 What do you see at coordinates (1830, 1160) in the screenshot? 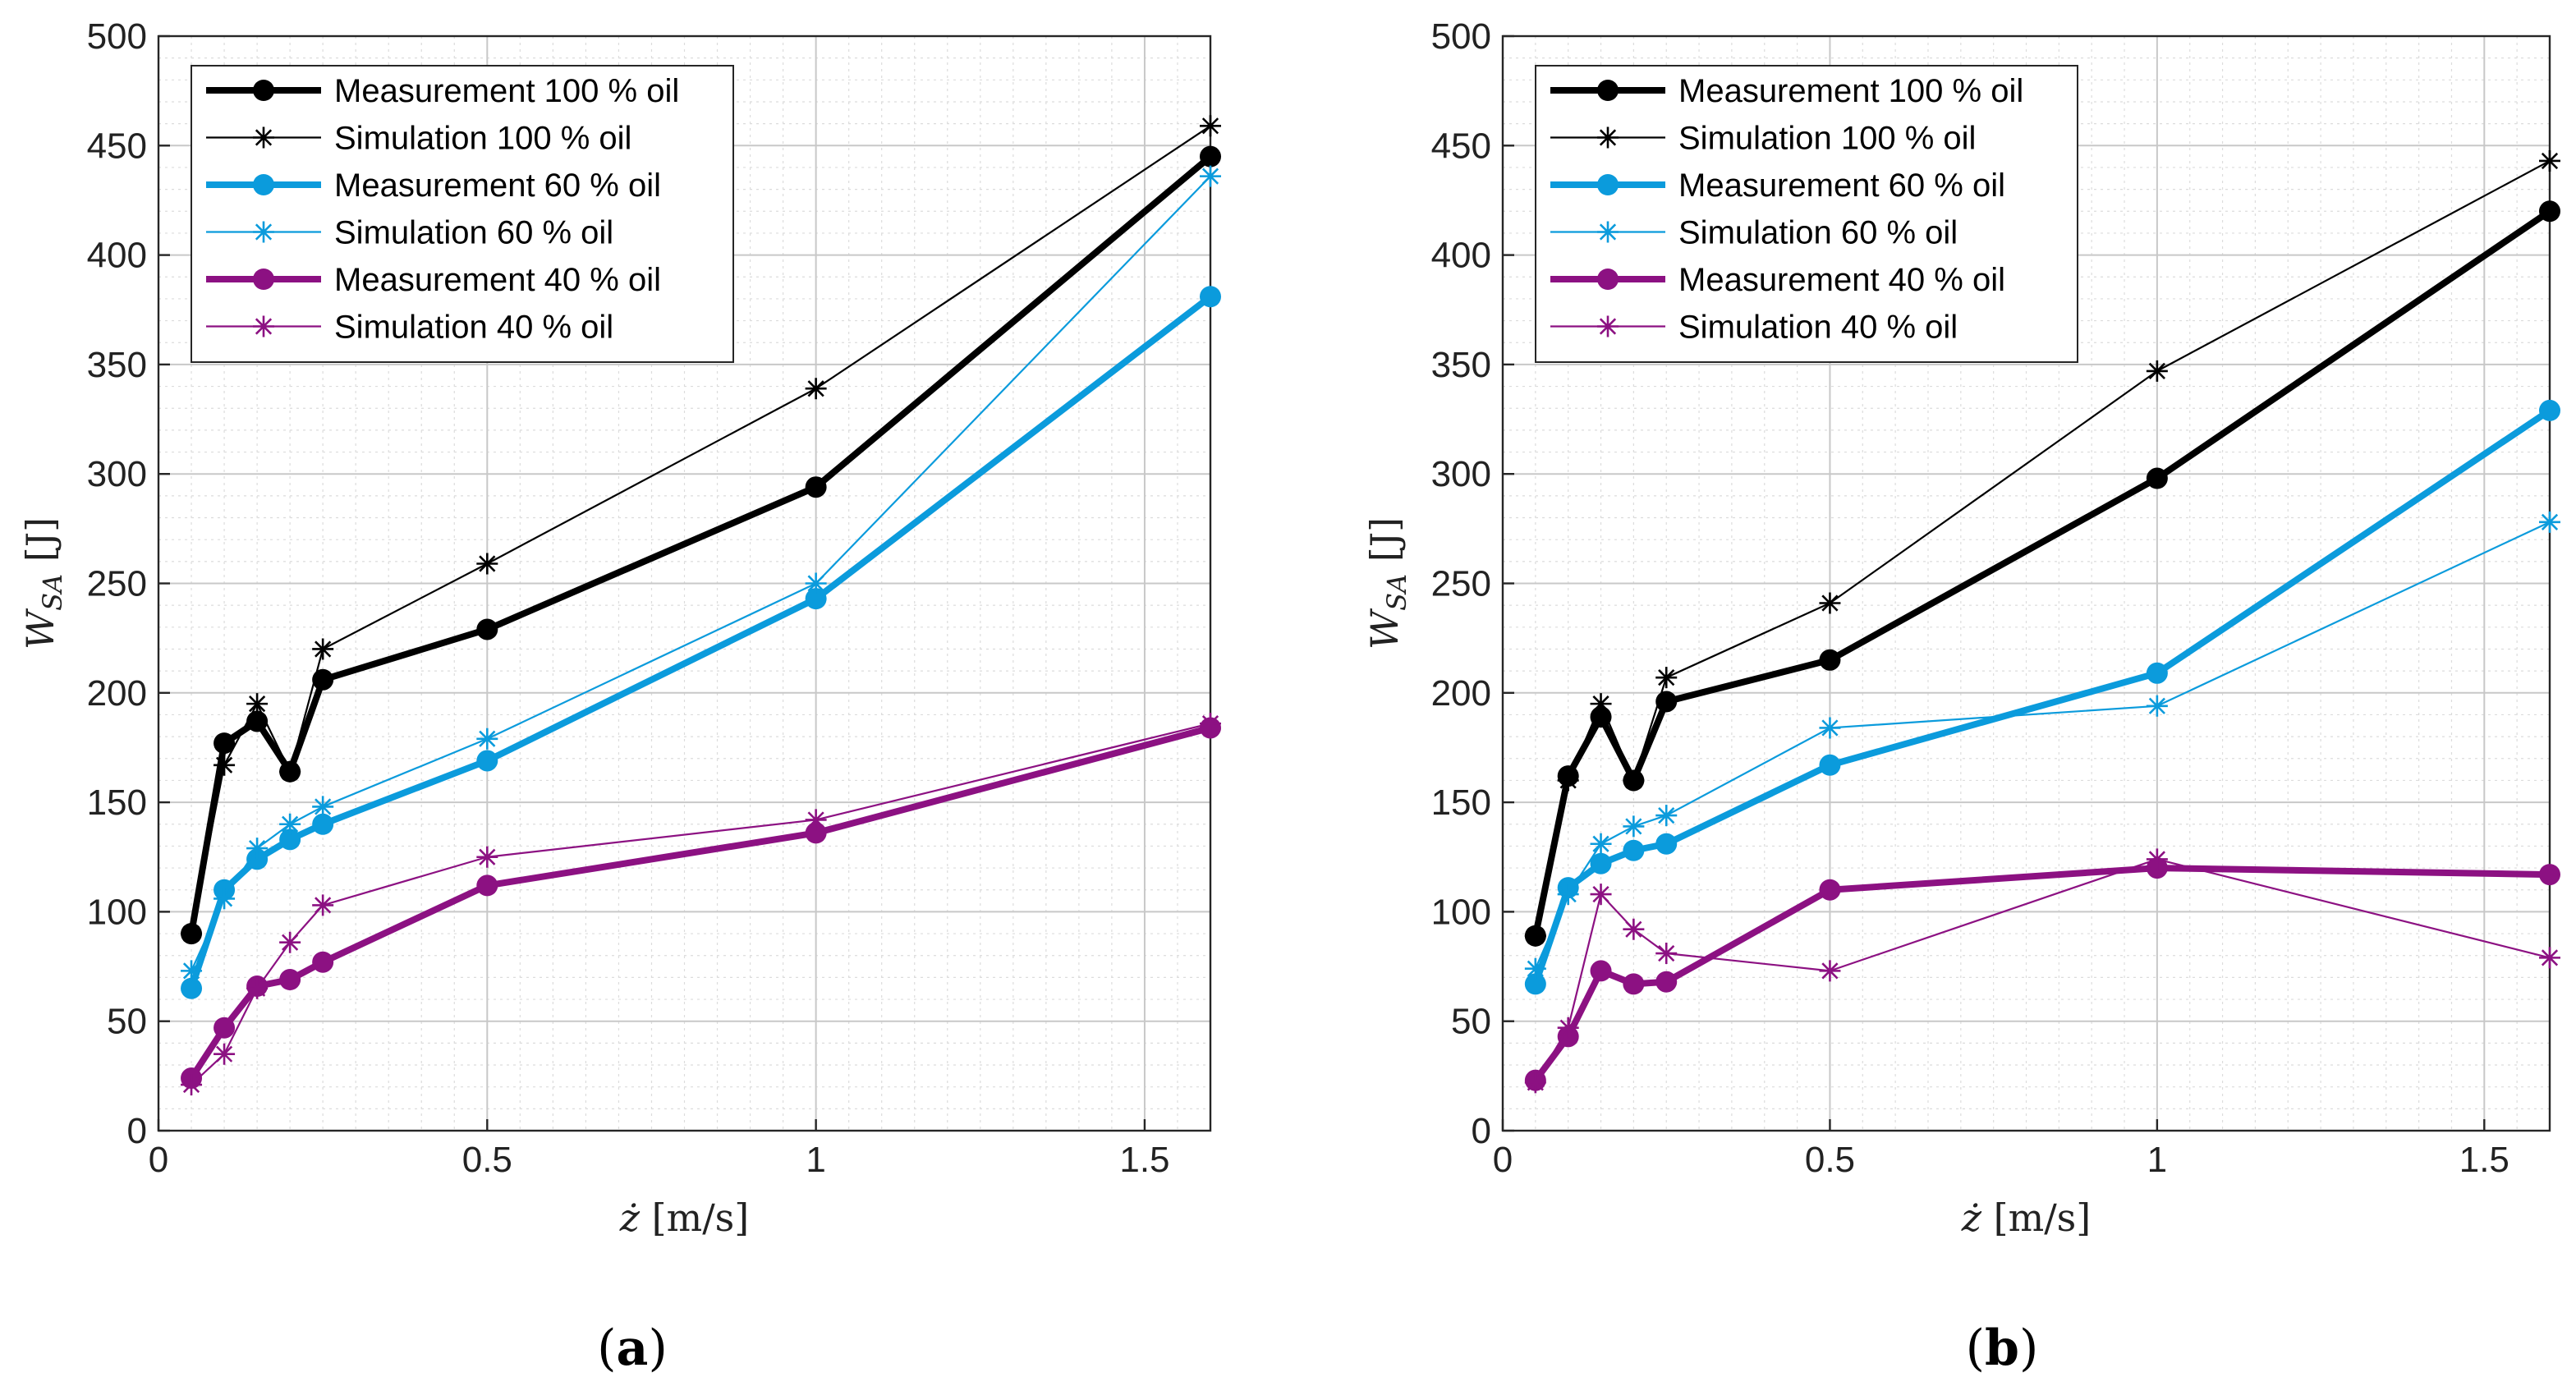
I see `x-tick-label: 0.5` at bounding box center [1830, 1160].